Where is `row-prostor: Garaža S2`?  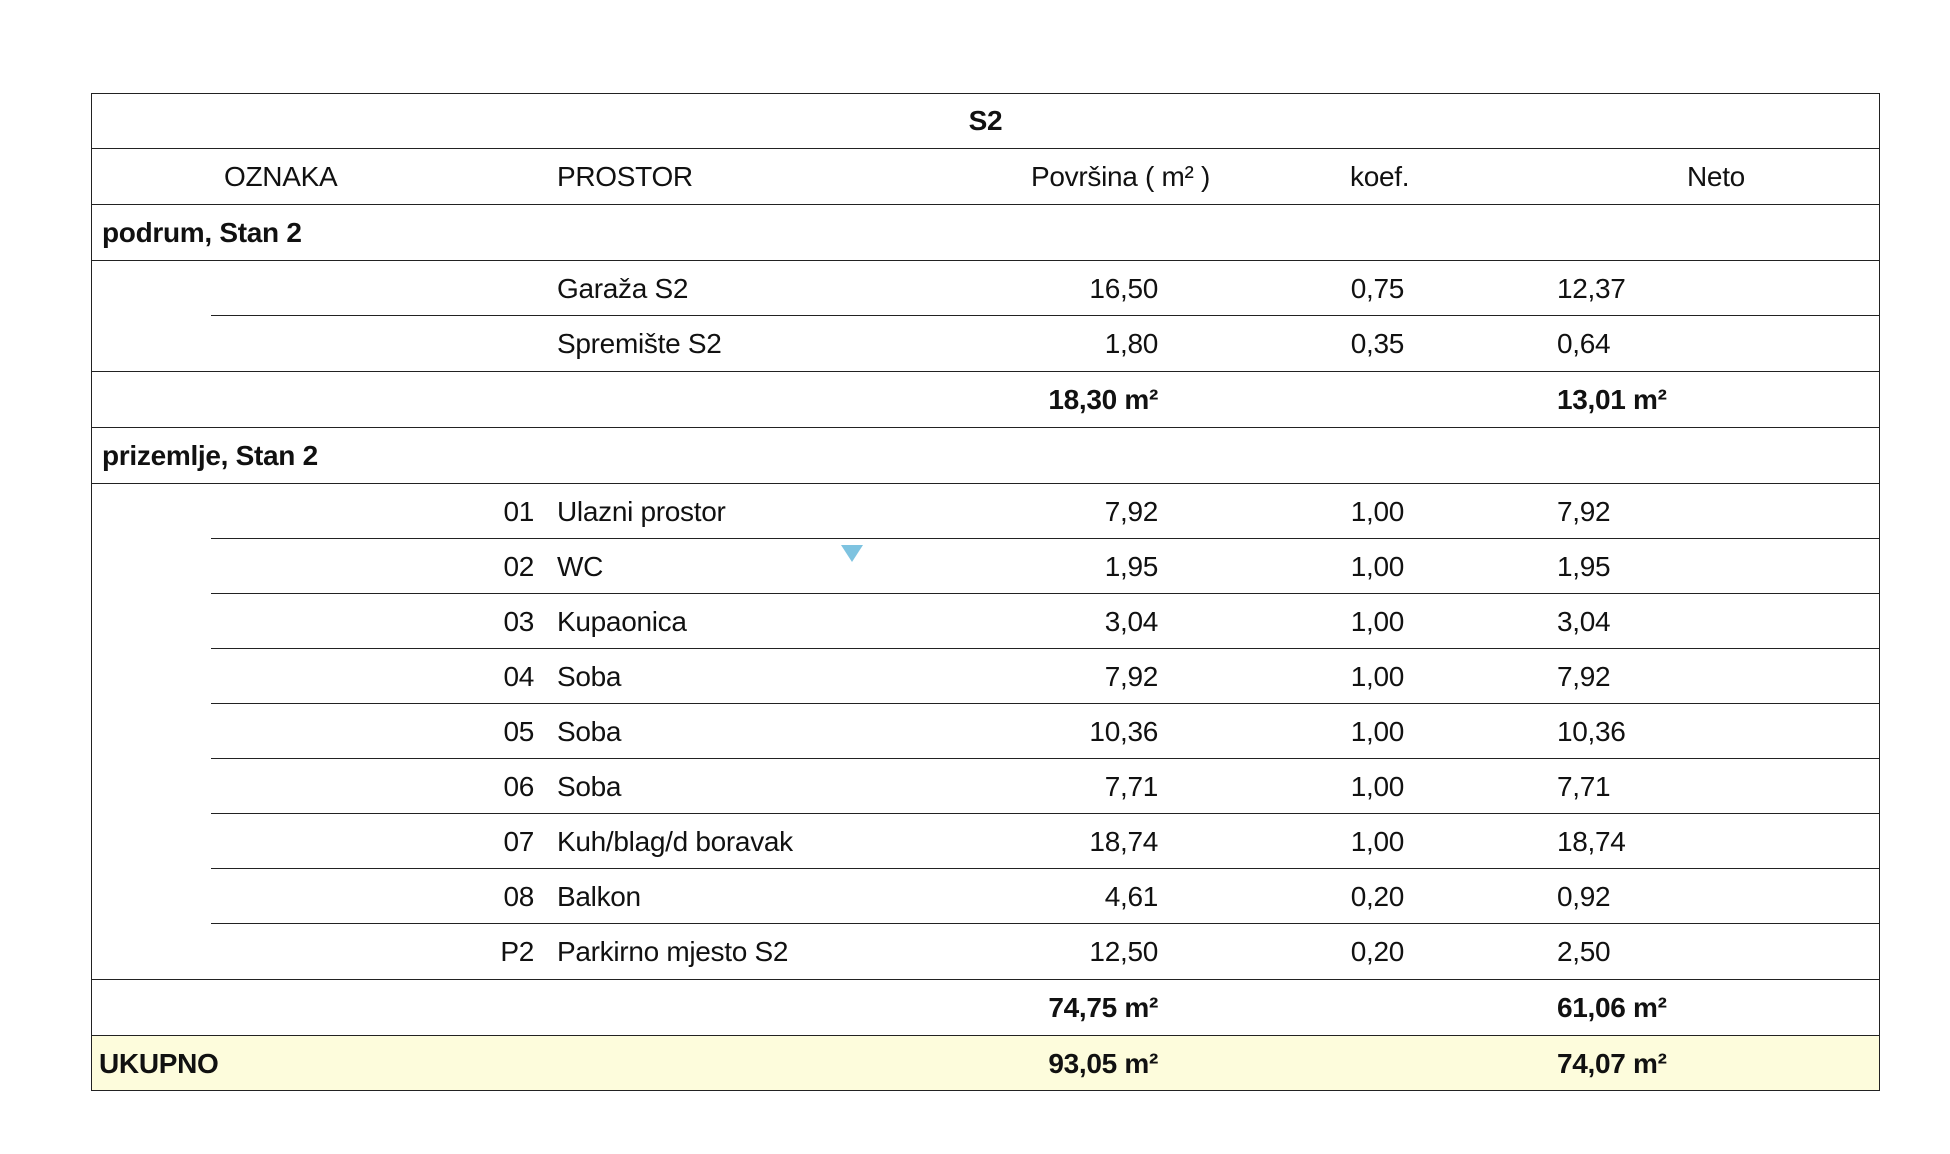 row-prostor: Garaža S2 is located at coordinates (623, 288).